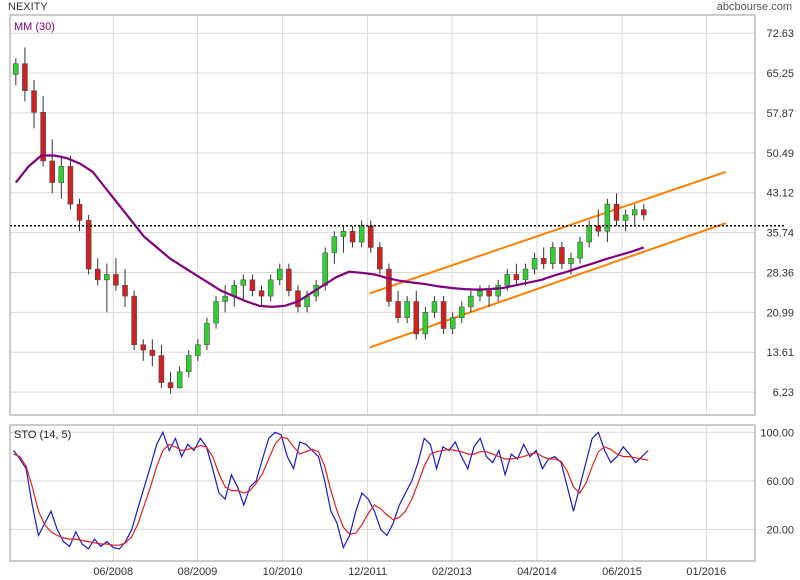  I want to click on trend-channel, so click(548, 259).